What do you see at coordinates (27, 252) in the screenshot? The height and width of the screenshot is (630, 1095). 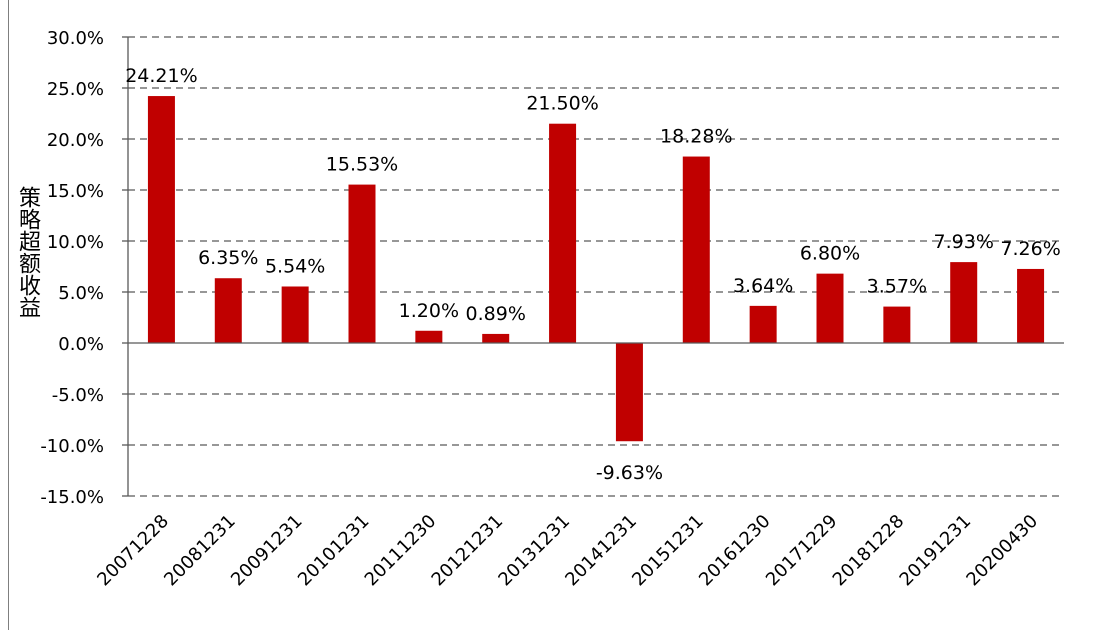 I see `y-axis-title: 策略超额收益` at bounding box center [27, 252].